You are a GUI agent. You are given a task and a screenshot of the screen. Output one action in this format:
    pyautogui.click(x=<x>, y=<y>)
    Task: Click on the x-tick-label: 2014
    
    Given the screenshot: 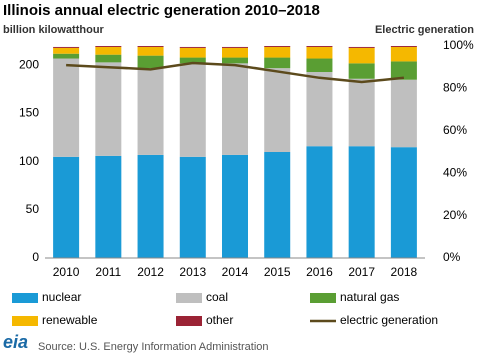 What is the action you would take?
    pyautogui.click(x=235, y=272)
    